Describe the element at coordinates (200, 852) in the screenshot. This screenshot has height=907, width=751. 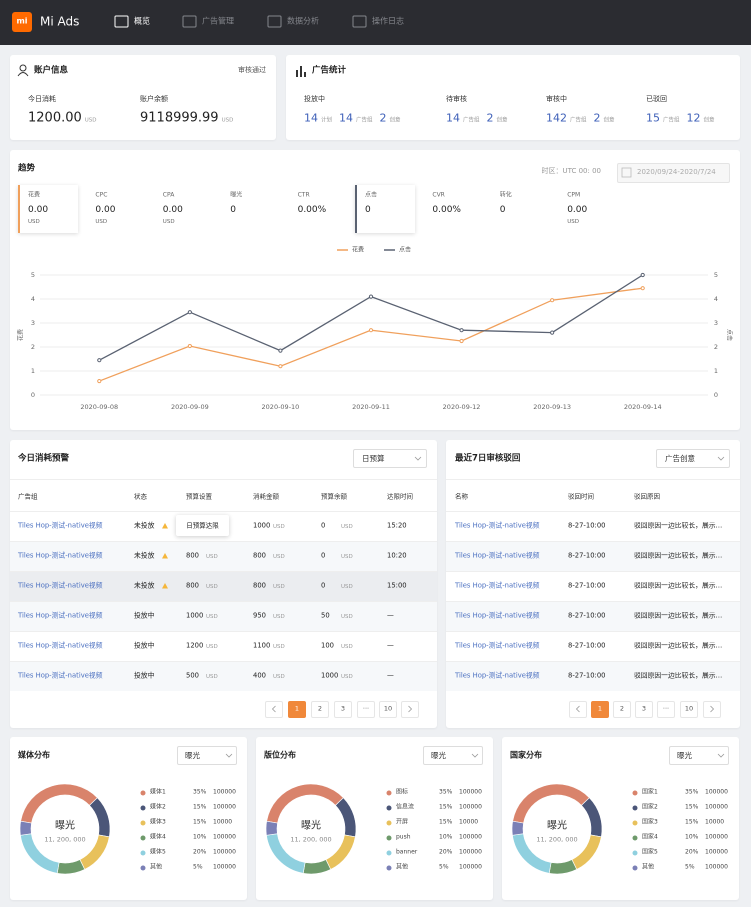
I see `legend-percent: 20%` at that location.